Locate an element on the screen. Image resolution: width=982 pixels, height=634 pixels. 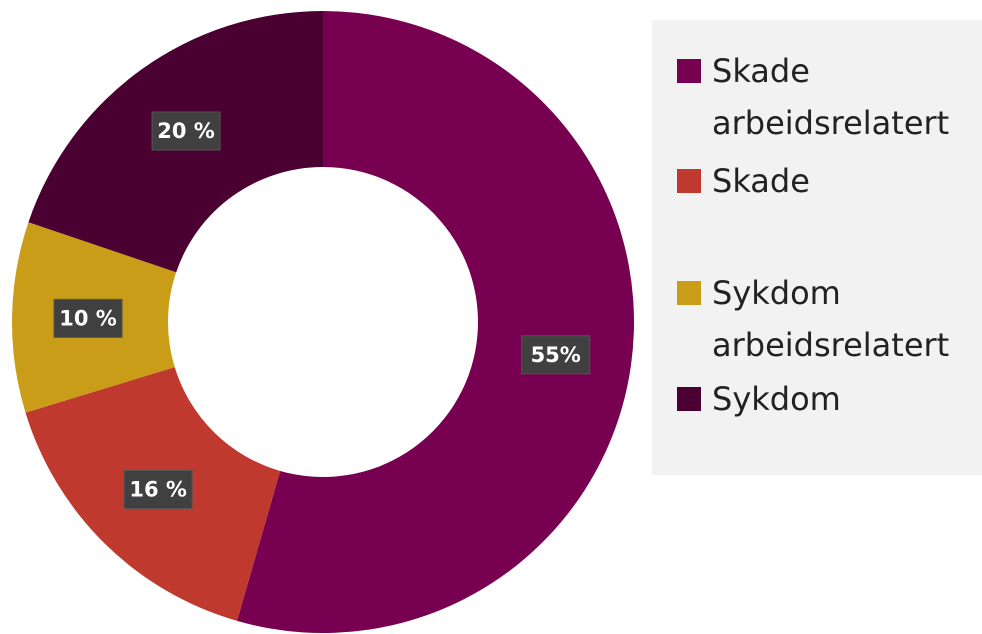
legend-label: Sykdom arbeidsrelatert is located at coordinates (831, 319).